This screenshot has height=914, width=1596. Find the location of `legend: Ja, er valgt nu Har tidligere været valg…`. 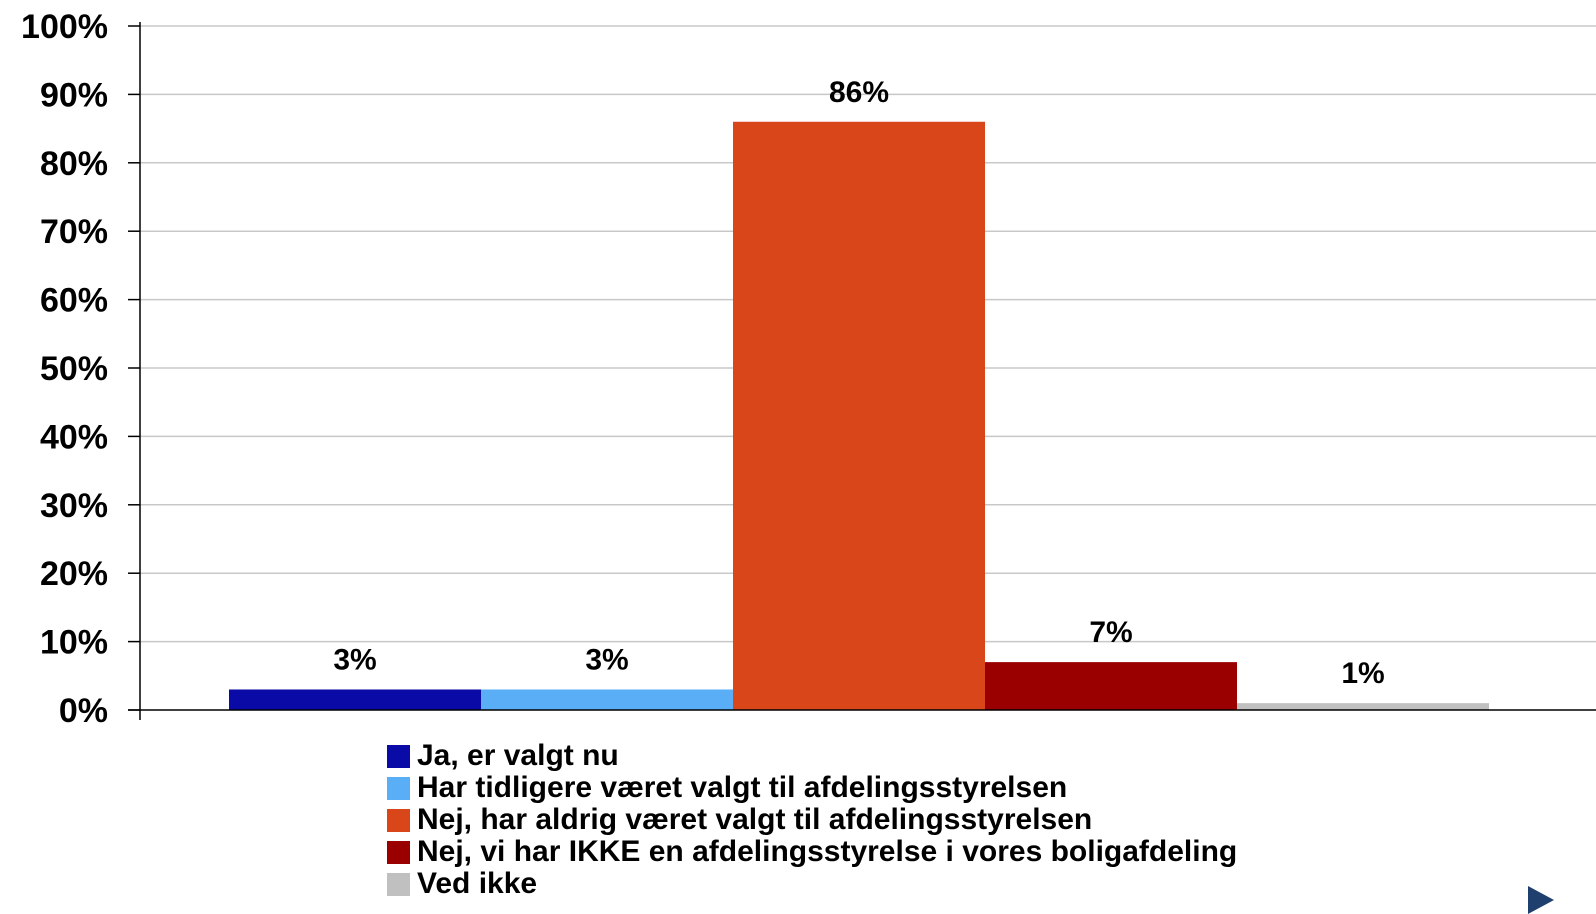

legend: Ja, er valgt nu Har tidligere været valg… is located at coordinates (812, 820).